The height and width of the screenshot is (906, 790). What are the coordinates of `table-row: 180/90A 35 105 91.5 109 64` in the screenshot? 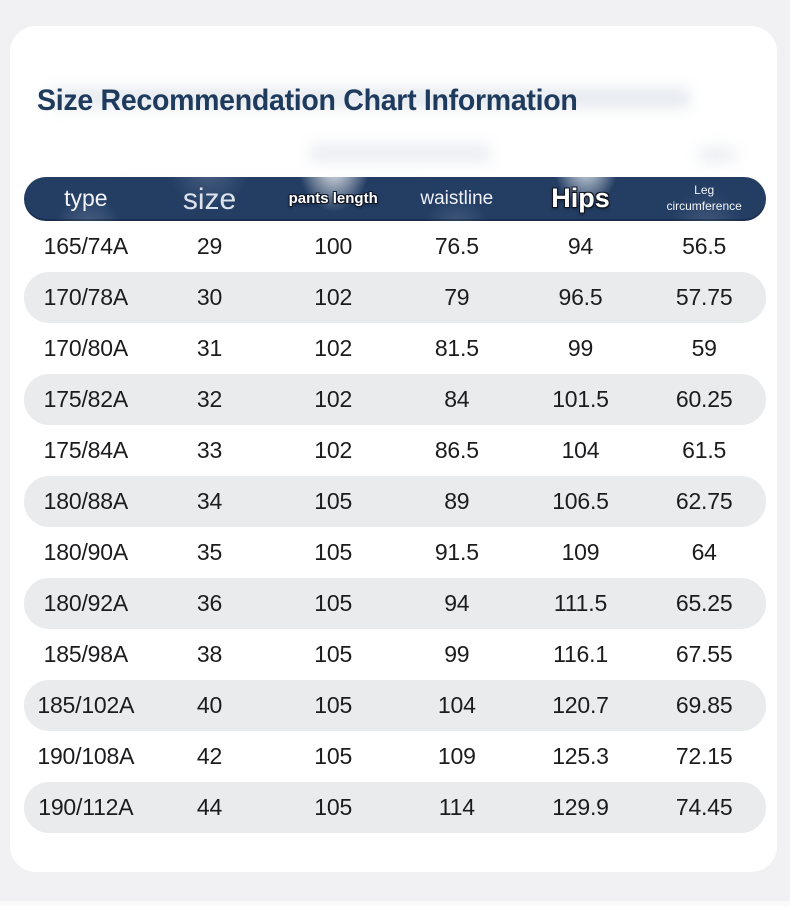 It's located at (395, 552).